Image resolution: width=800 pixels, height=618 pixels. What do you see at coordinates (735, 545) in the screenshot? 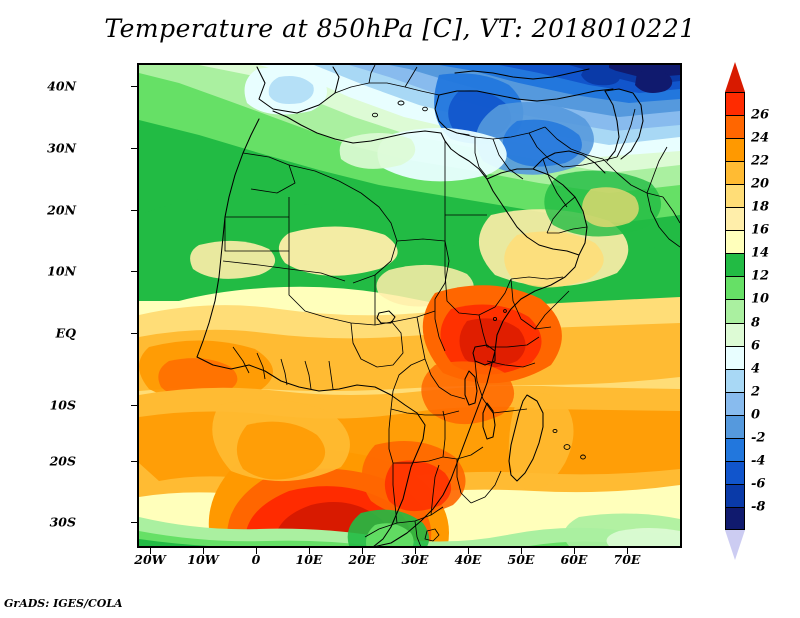
I see `colorbar-under-arrow` at bounding box center [735, 545].